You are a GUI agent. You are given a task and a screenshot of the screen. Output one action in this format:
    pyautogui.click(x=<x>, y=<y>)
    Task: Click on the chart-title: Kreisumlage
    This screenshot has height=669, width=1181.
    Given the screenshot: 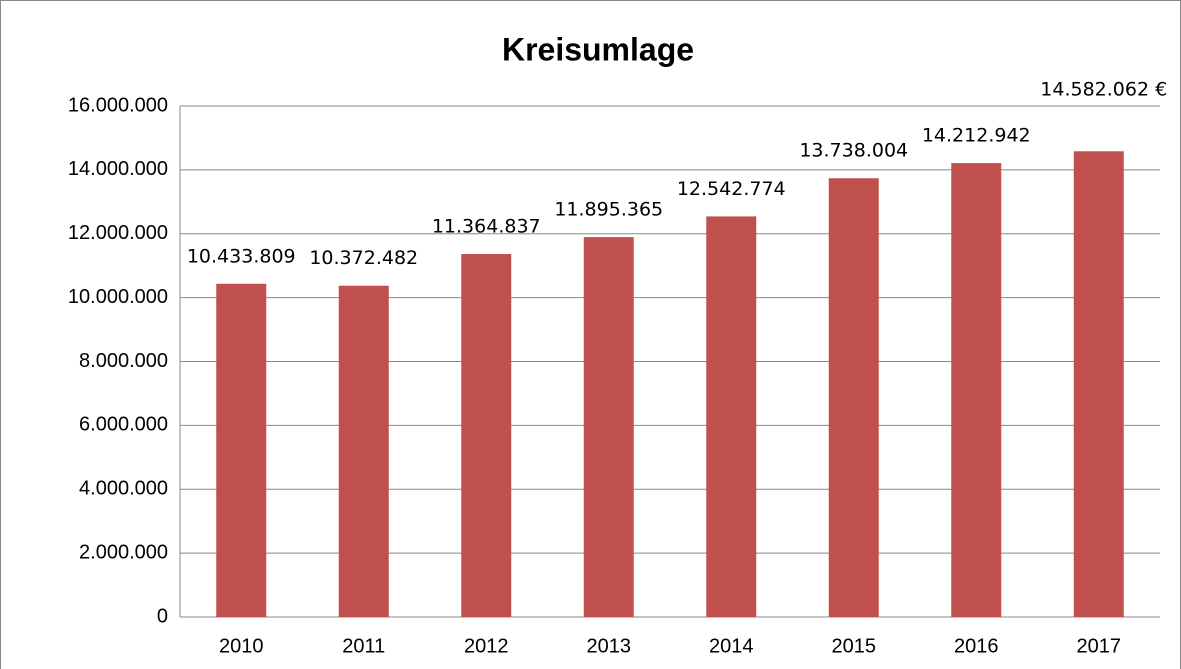 What is the action you would take?
    pyautogui.click(x=598, y=49)
    